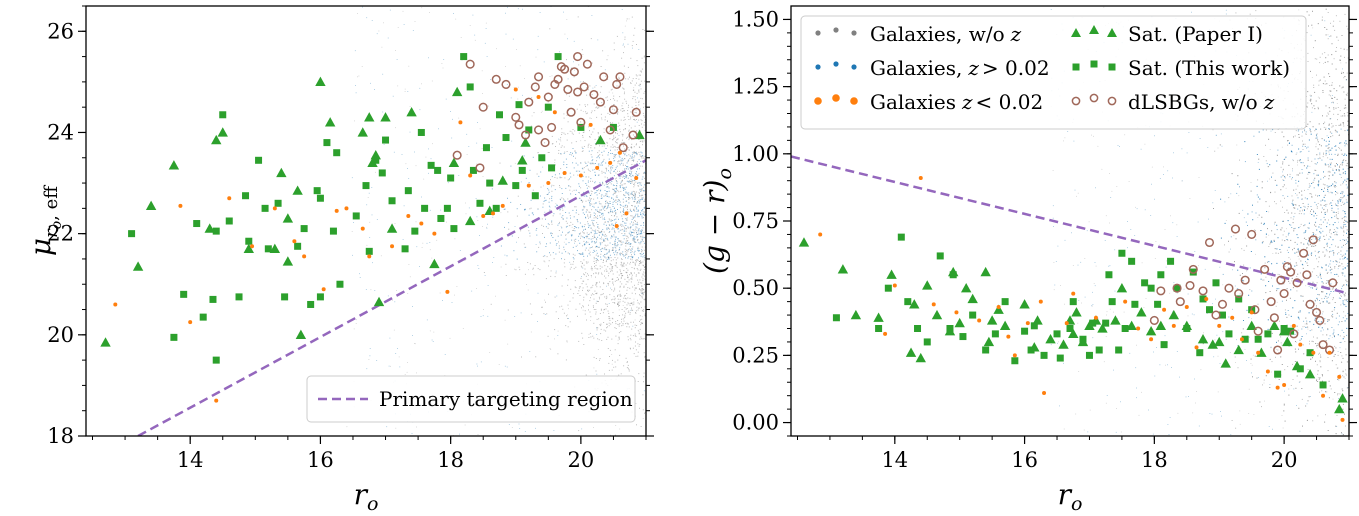 The image size is (1359, 516). Describe the element at coordinates (1201, 102) in the screenshot. I see `legend-label-5: dLSBGs, w/o z` at that location.